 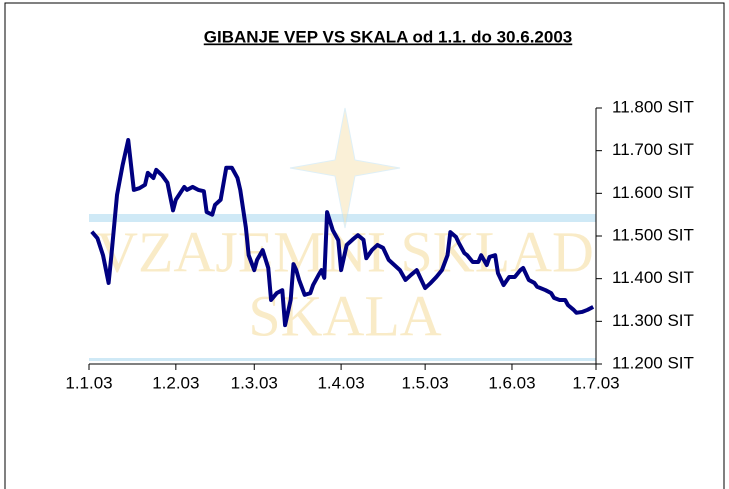 What do you see at coordinates (653, 277) in the screenshot?
I see `y-tick-label: 11.400 SIT` at bounding box center [653, 277].